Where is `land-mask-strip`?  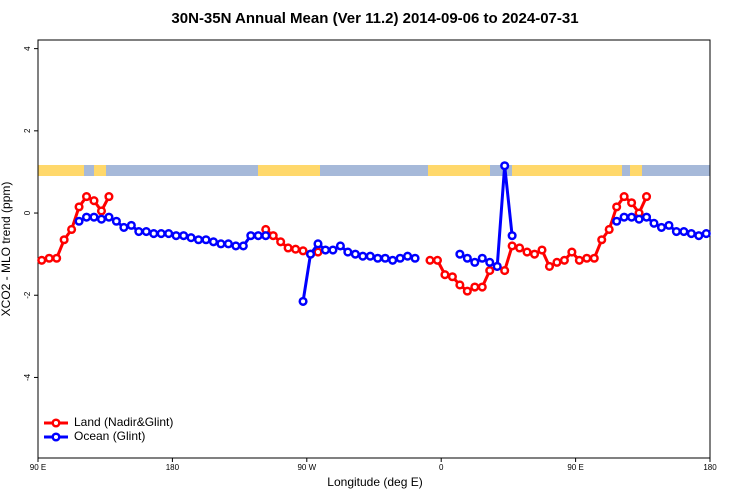 land-mask-strip is located at coordinates (374, 170).